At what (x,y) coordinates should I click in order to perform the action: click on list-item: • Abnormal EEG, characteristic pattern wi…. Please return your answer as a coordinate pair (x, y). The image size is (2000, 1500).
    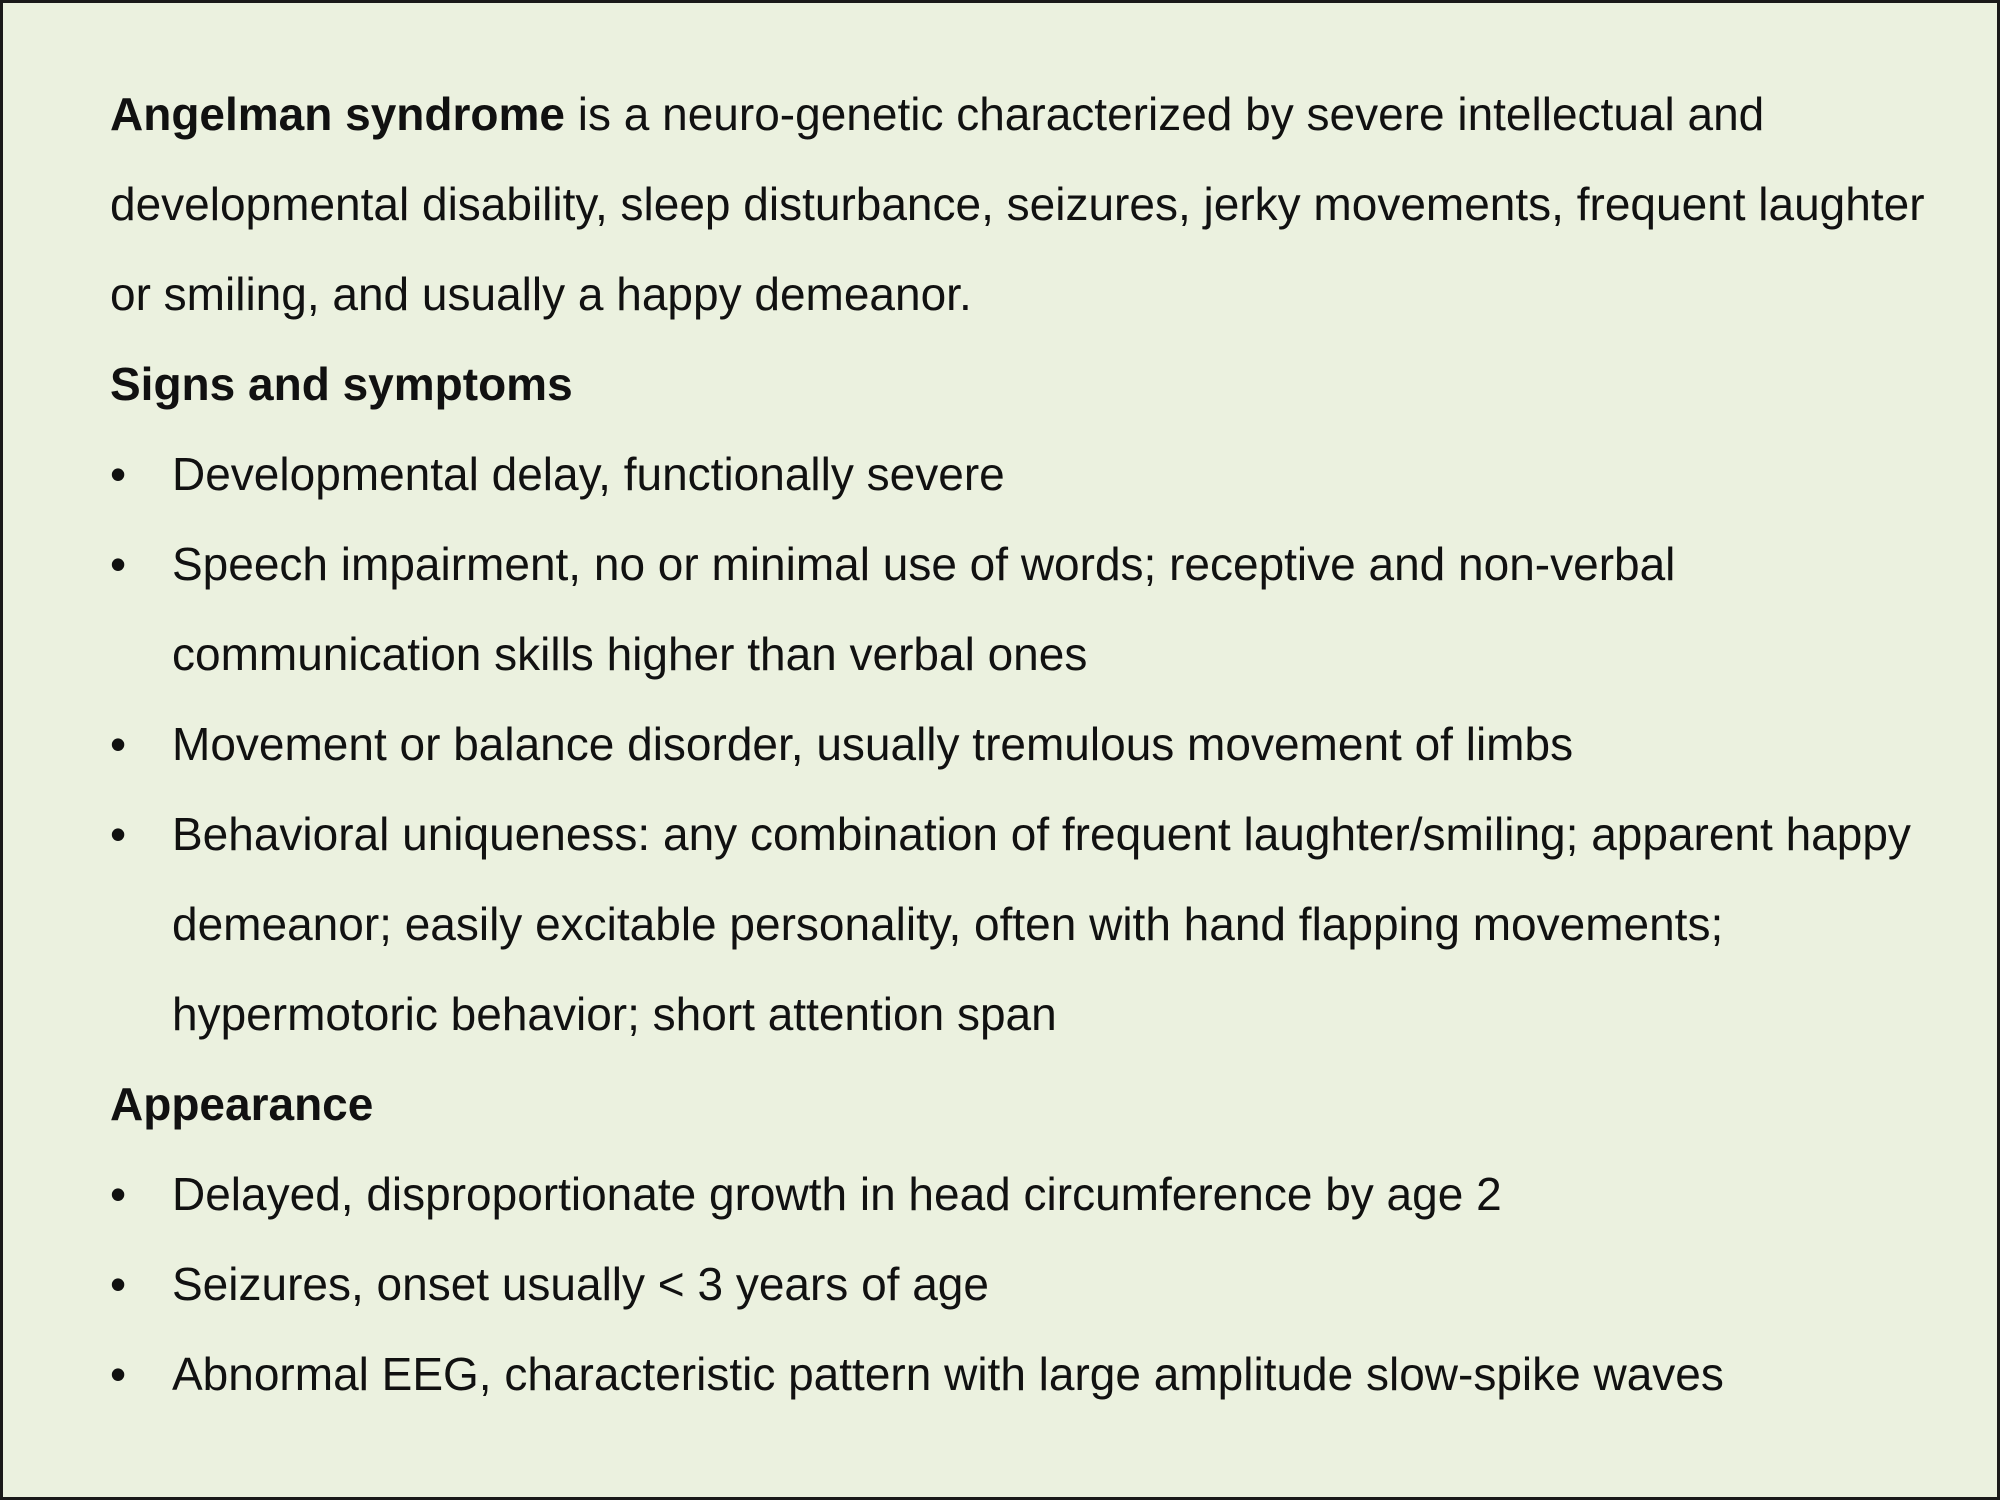
    Looking at the image, I should click on (1040, 1374).